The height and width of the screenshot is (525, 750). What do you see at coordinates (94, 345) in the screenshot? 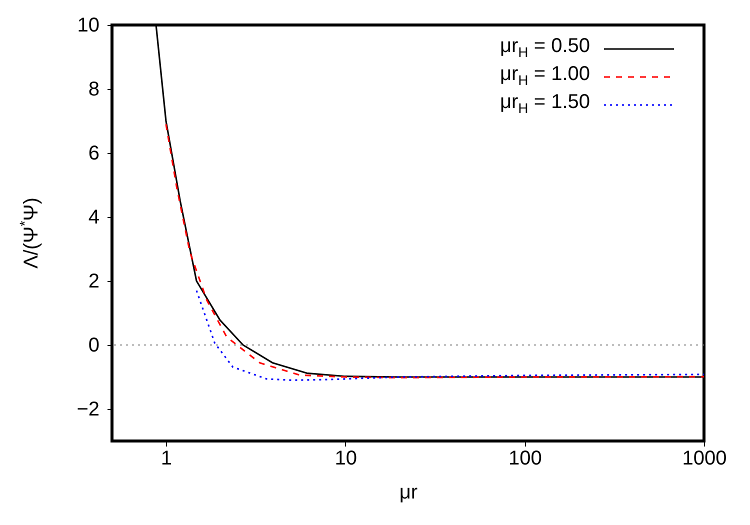
I see `y-tick-label: 0` at bounding box center [94, 345].